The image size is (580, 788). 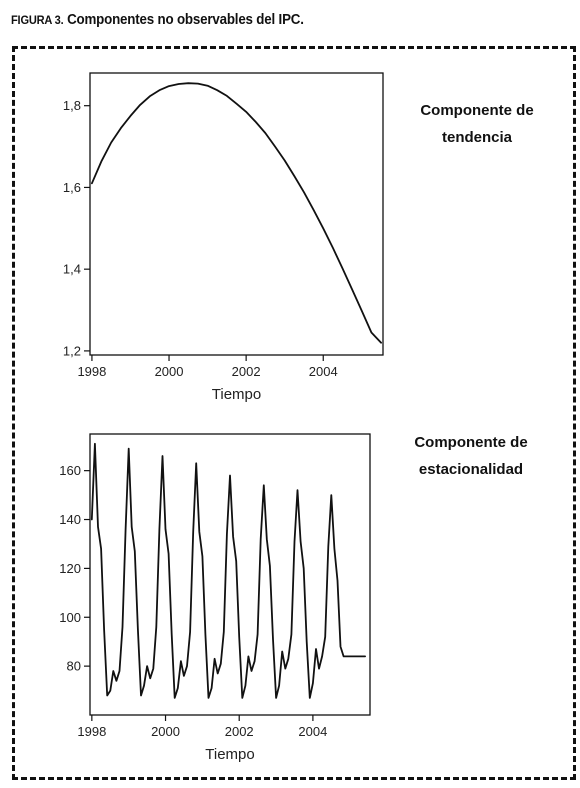 What do you see at coordinates (476, 110) in the screenshot?
I see `trend-title-line: Componente de` at bounding box center [476, 110].